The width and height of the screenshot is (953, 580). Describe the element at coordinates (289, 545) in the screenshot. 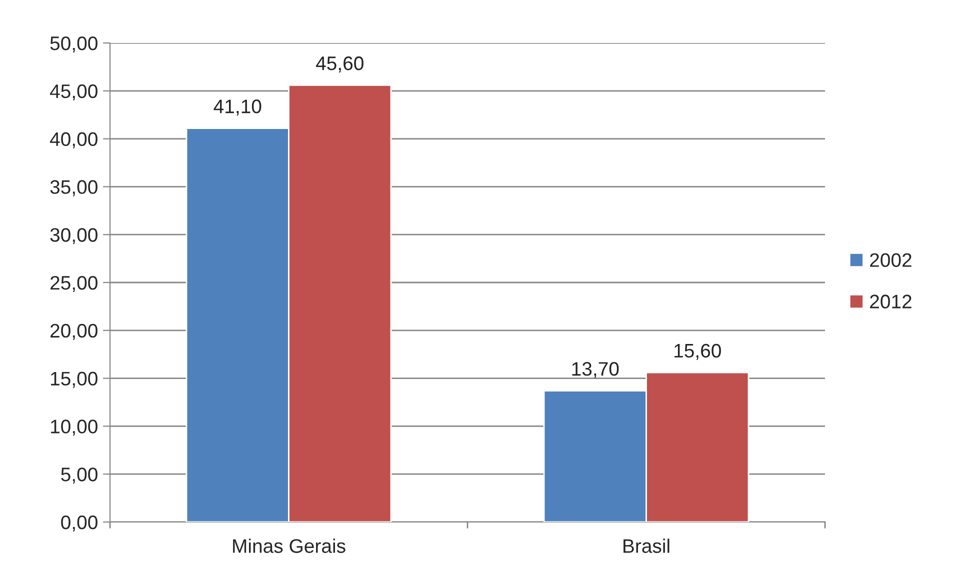

I see `x-tick-label: Minas Gerais` at that location.